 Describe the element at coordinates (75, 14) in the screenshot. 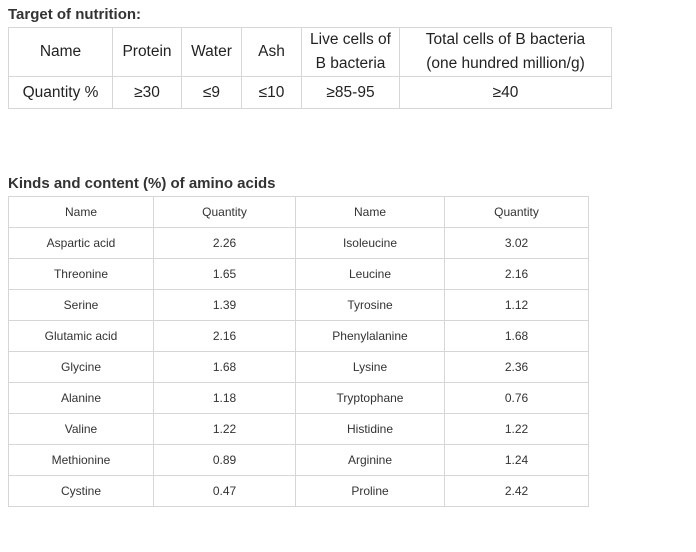

I see `nutrition-heading: Target of nutrition:` at that location.